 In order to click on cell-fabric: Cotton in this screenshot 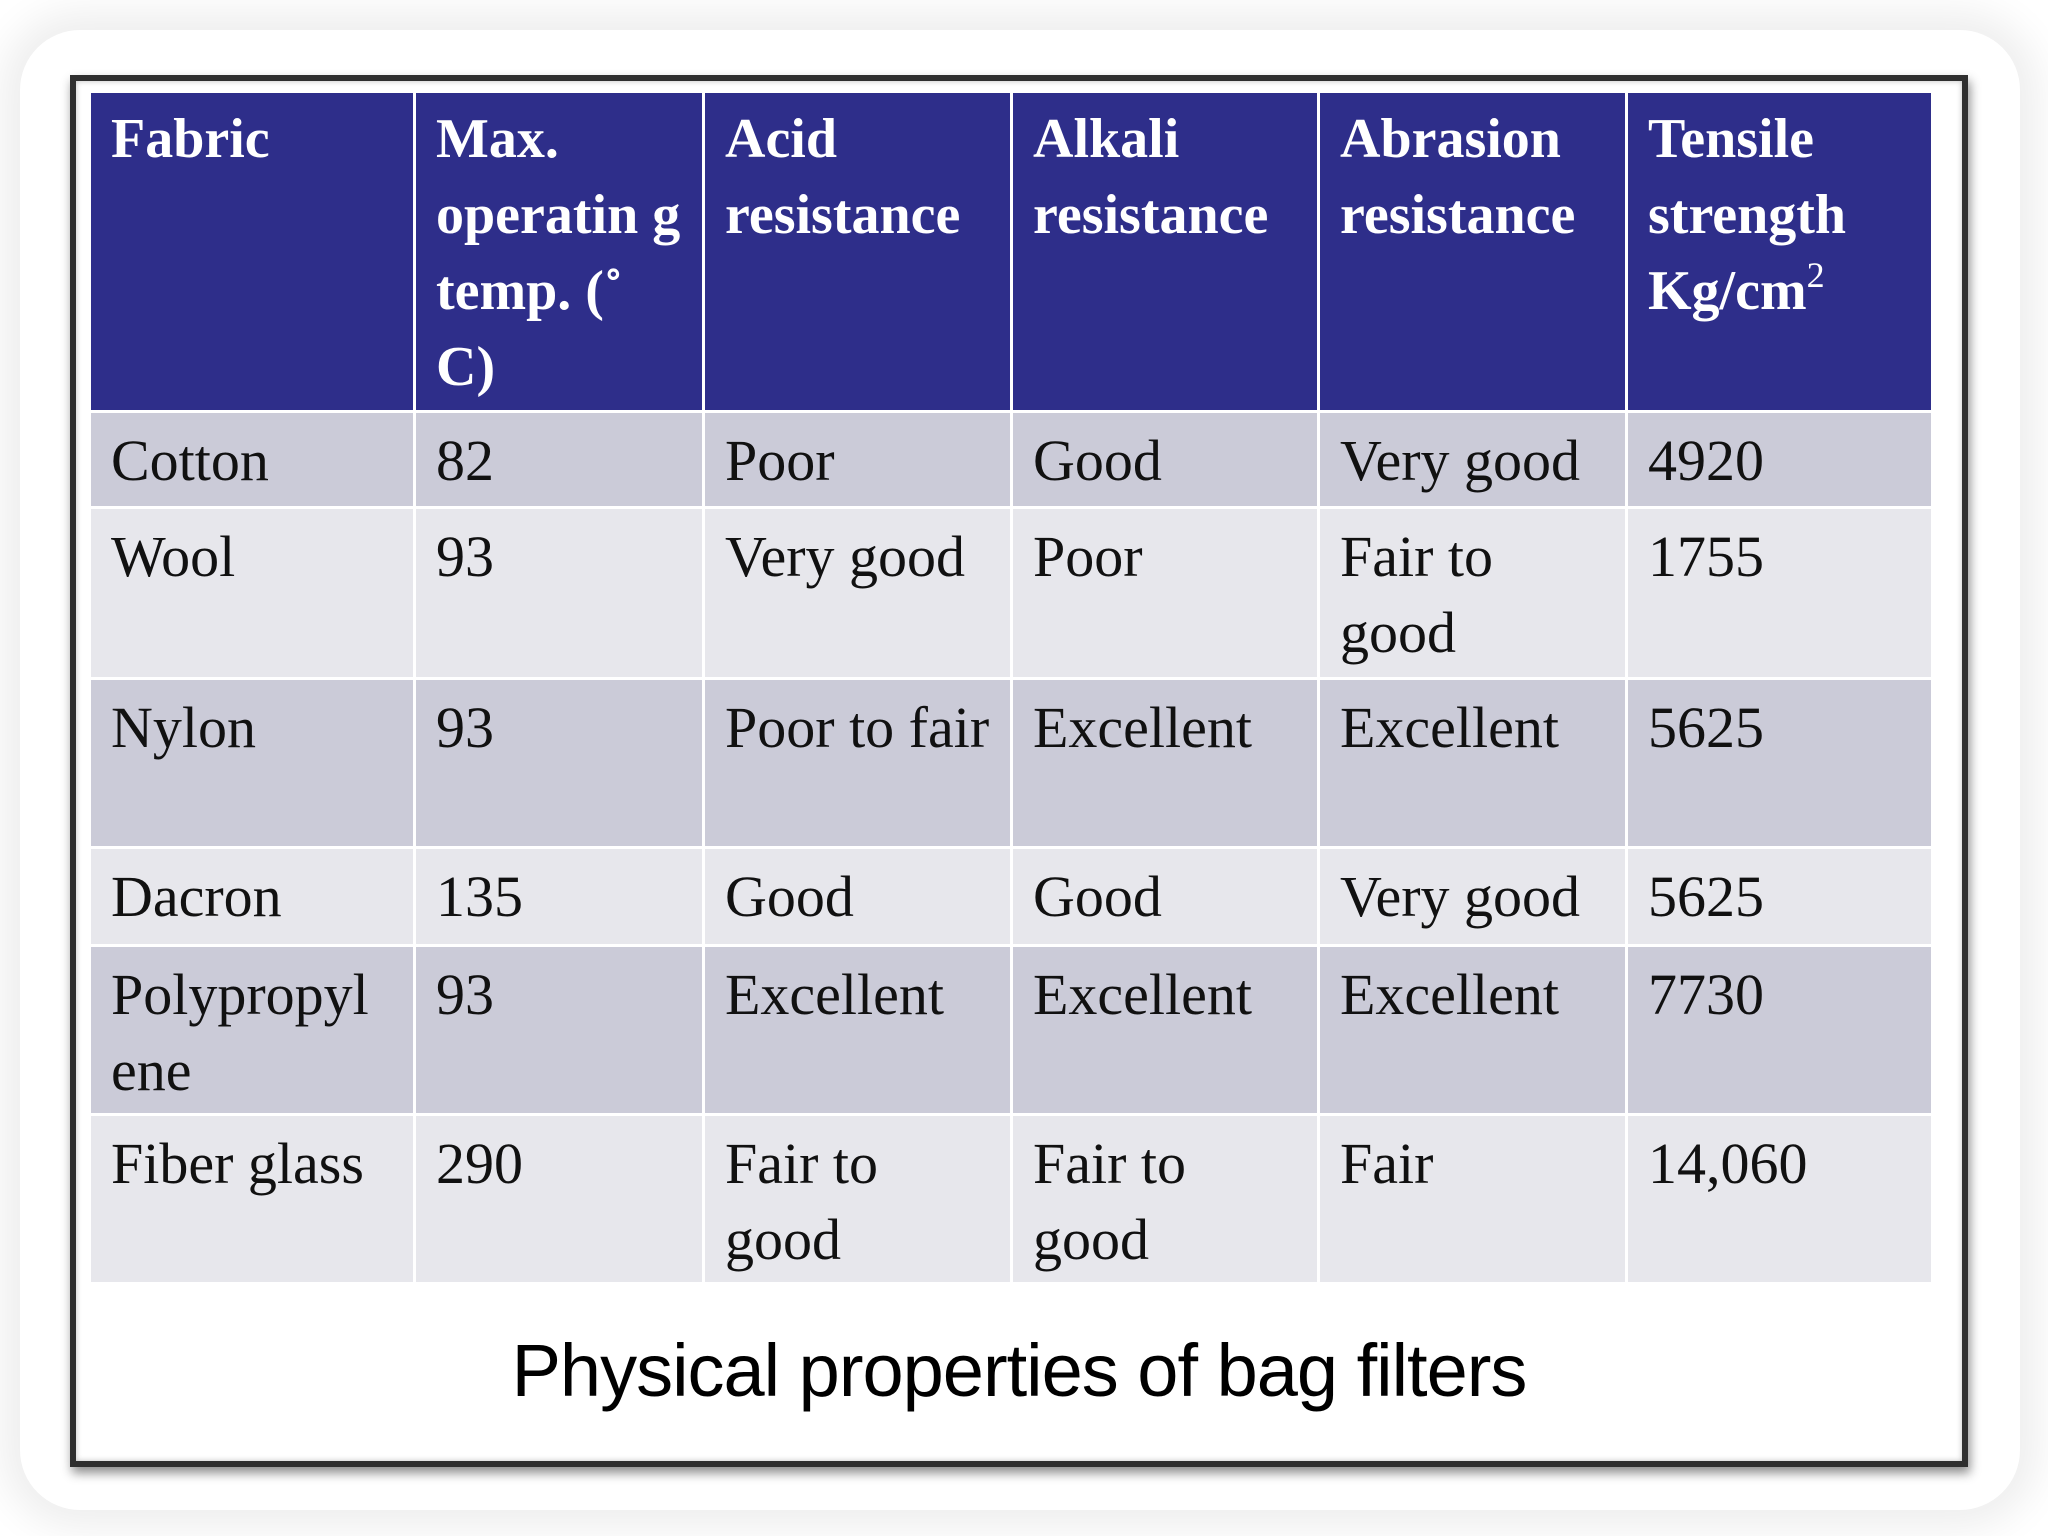, I will do `click(252, 459)`.